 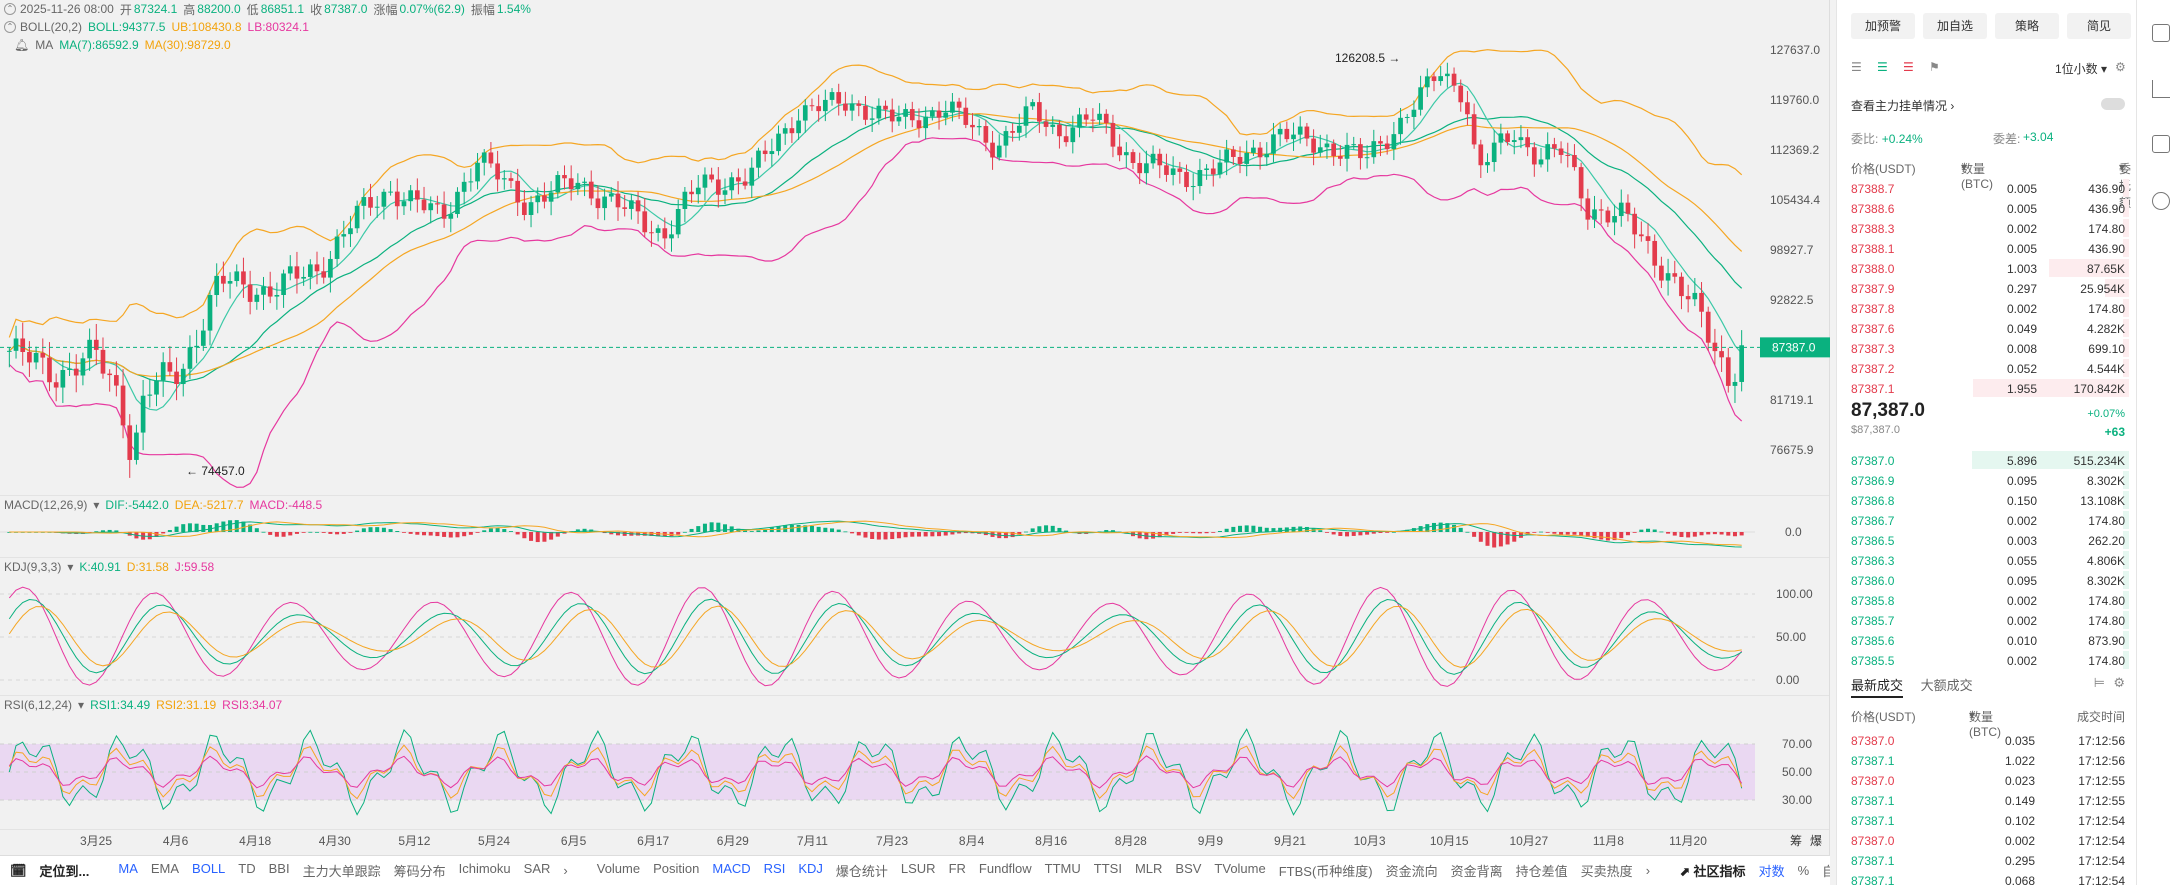 I want to click on bell-icon: 🔔︎, so click(x=22, y=45).